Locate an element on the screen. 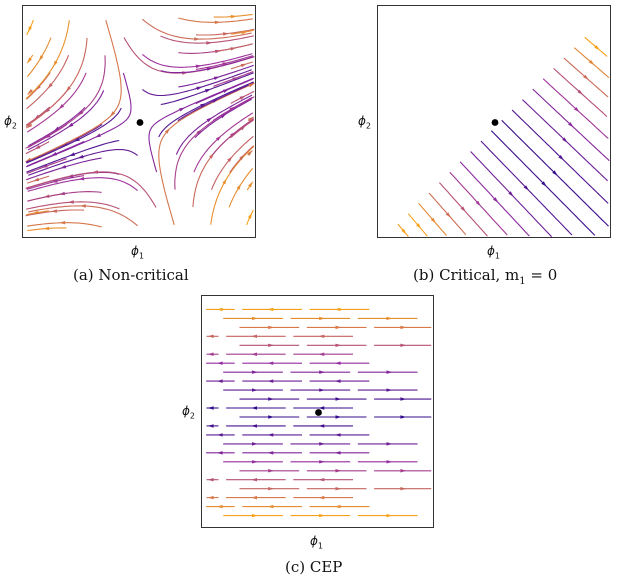  caption-c: (c) CEP is located at coordinates (314, 567).